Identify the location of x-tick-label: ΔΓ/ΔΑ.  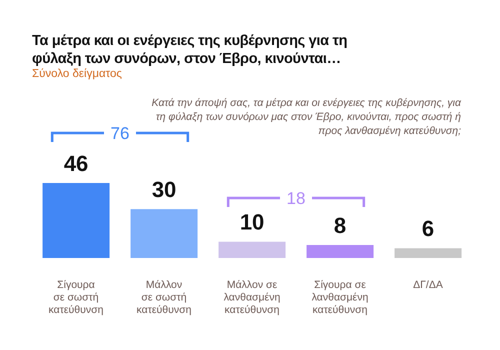
(428, 285).